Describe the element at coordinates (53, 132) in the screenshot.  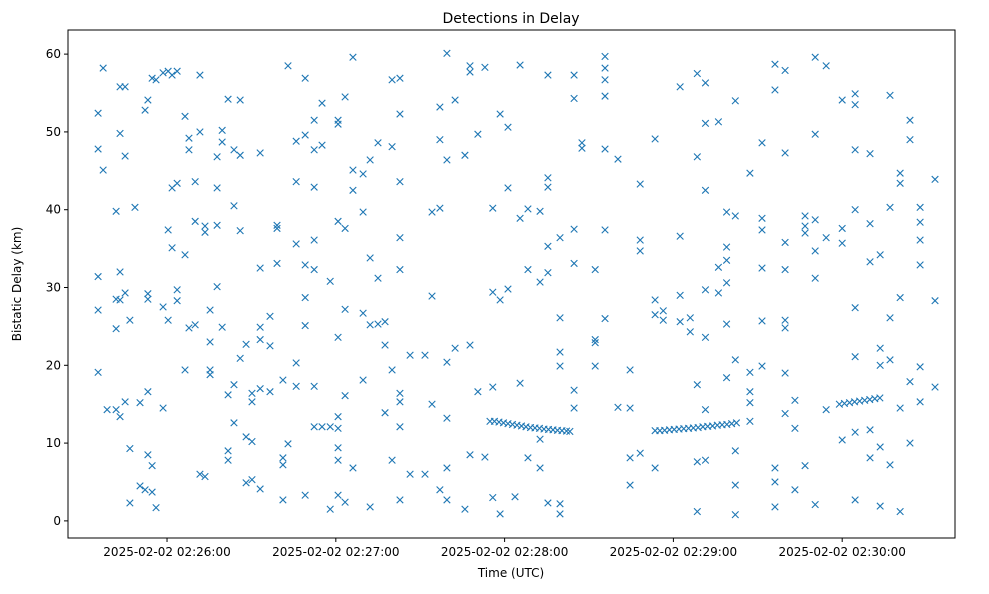
I see `y-tick-label: 50` at that location.